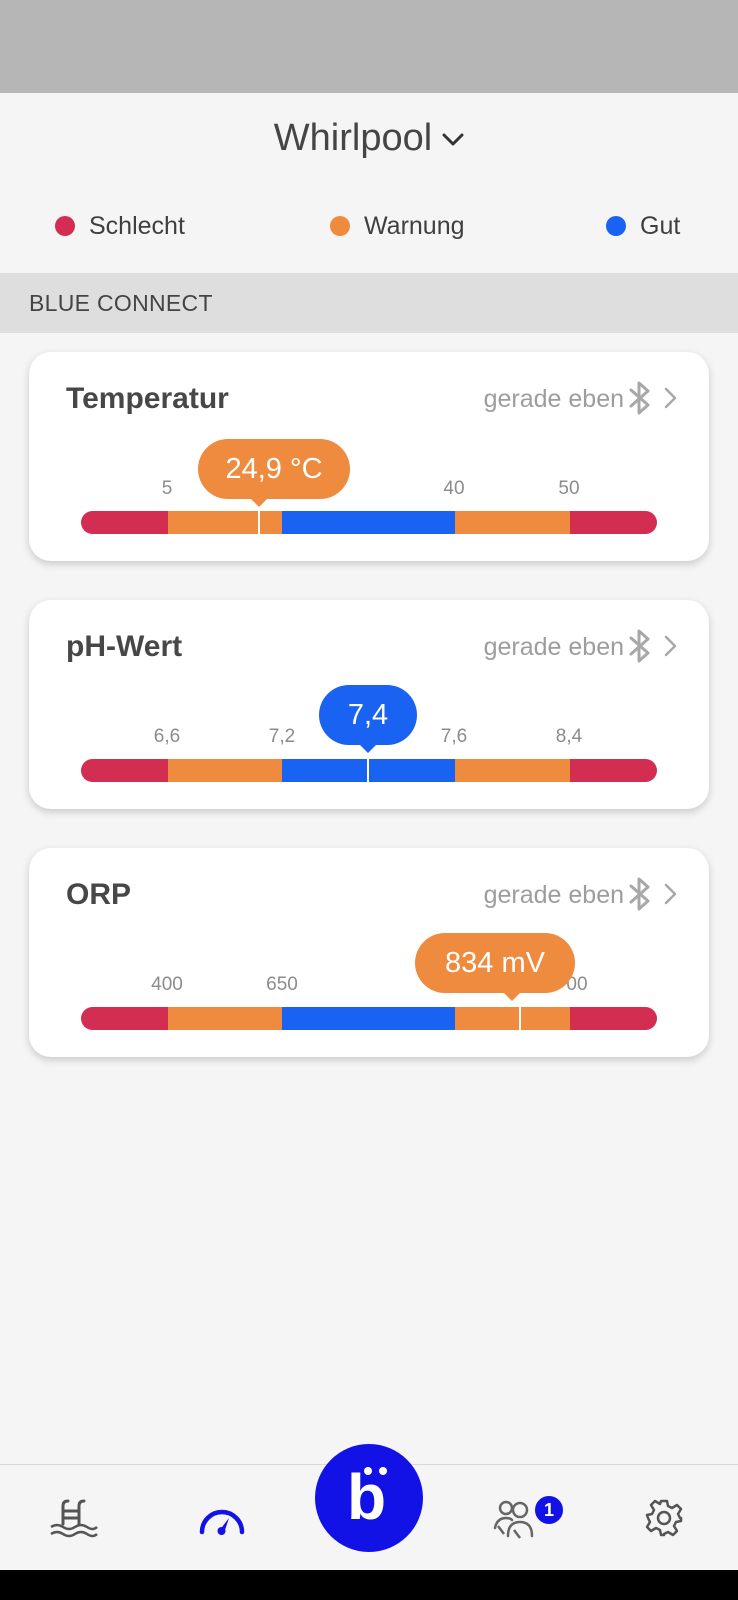 Image resolution: width=738 pixels, height=1600 pixels. What do you see at coordinates (495, 962) in the screenshot?
I see `value-label: 834 mV` at bounding box center [495, 962].